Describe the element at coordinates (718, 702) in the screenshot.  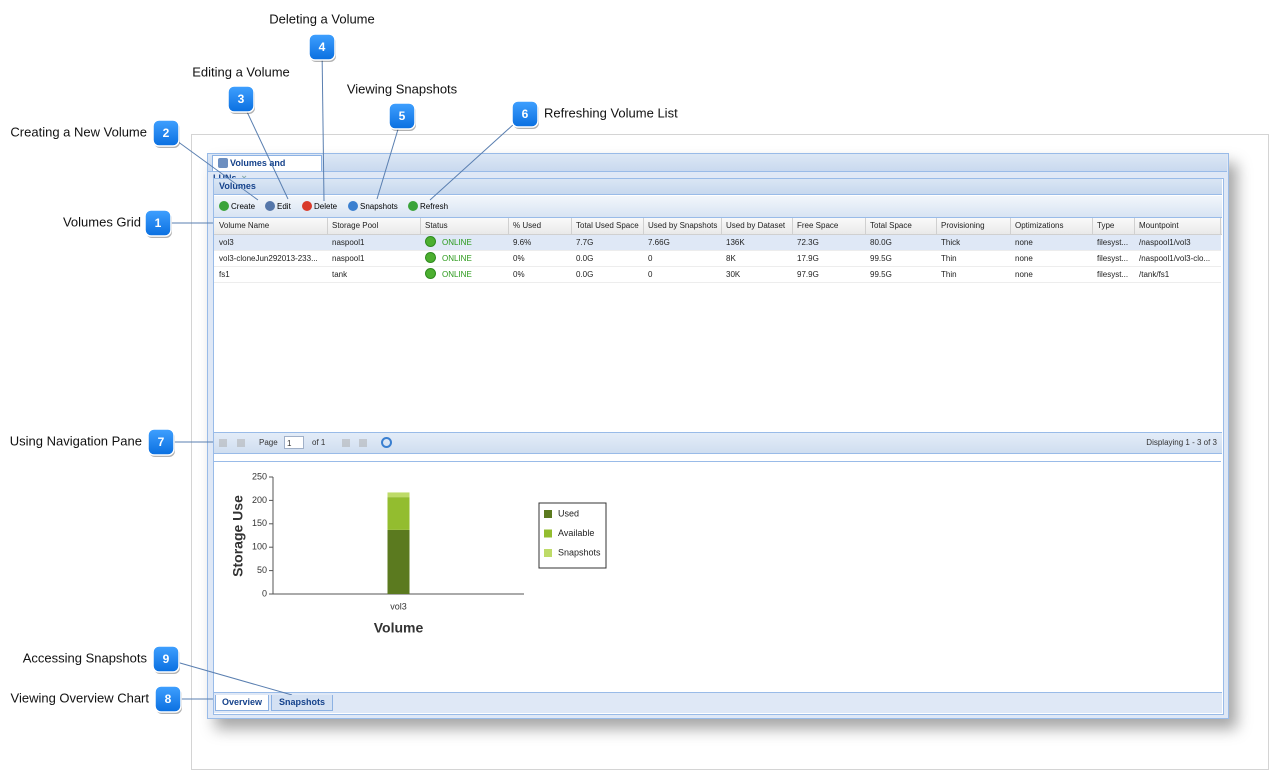
I see `bottom-tab-strip` at that location.